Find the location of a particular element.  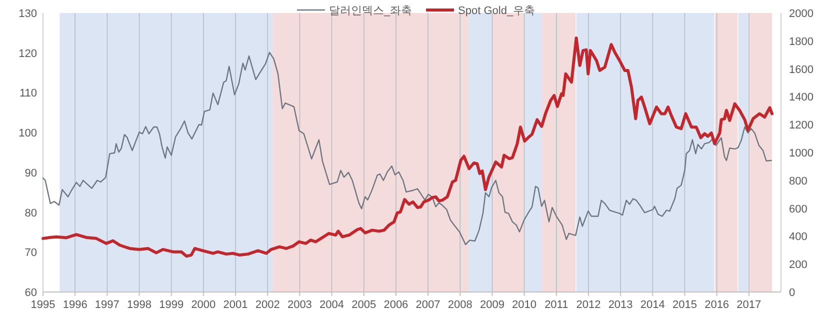

x-tick-label: 2013 is located at coordinates (620, 305).